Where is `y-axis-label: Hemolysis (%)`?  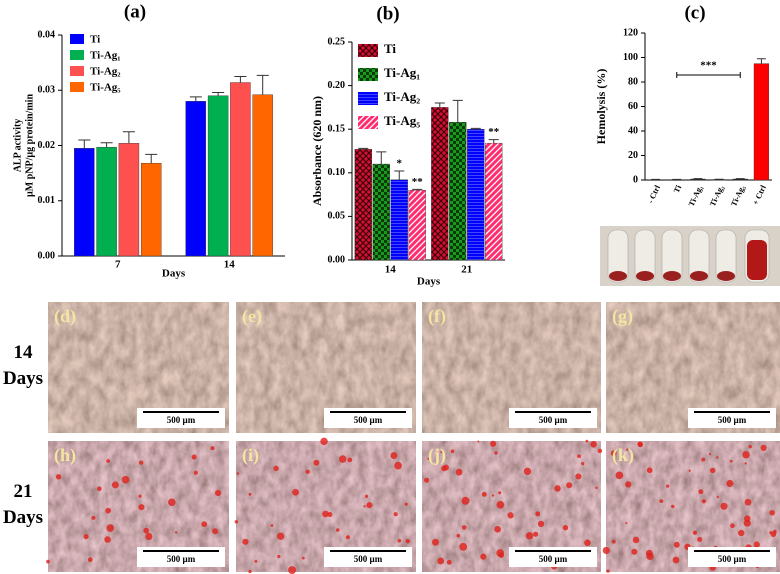
y-axis-label: Hemolysis (%) is located at coordinates (601, 107).